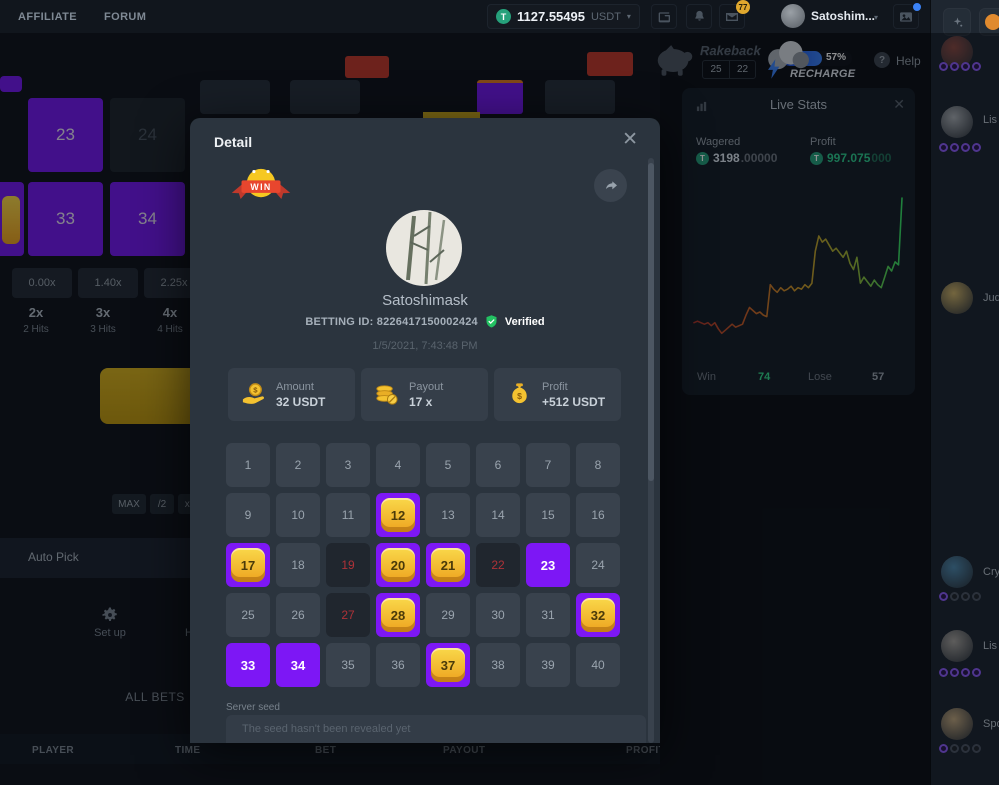 The height and width of the screenshot is (785, 999). What do you see at coordinates (798, 104) in the screenshot?
I see `live-stats-title: Live Stats` at bounding box center [798, 104].